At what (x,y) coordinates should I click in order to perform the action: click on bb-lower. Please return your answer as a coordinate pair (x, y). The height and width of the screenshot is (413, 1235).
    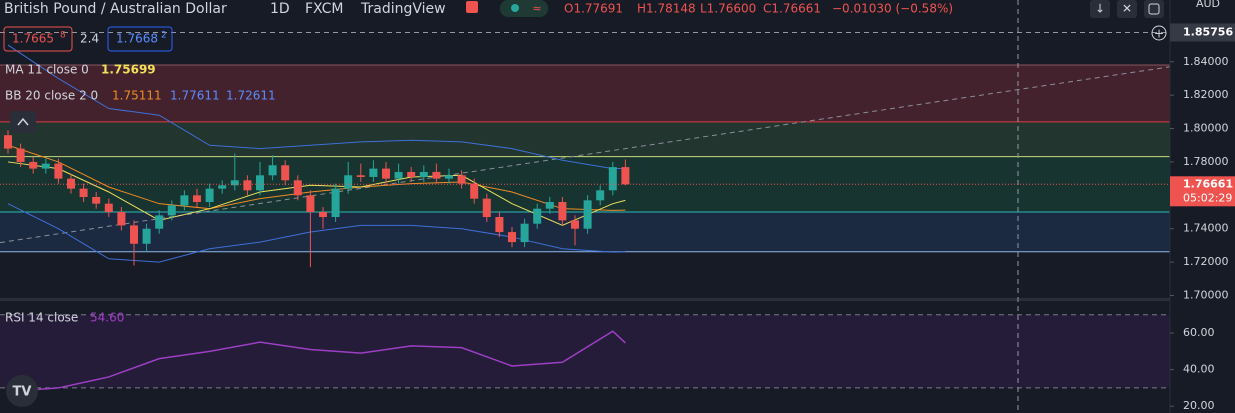
    Looking at the image, I should click on (316, 233).